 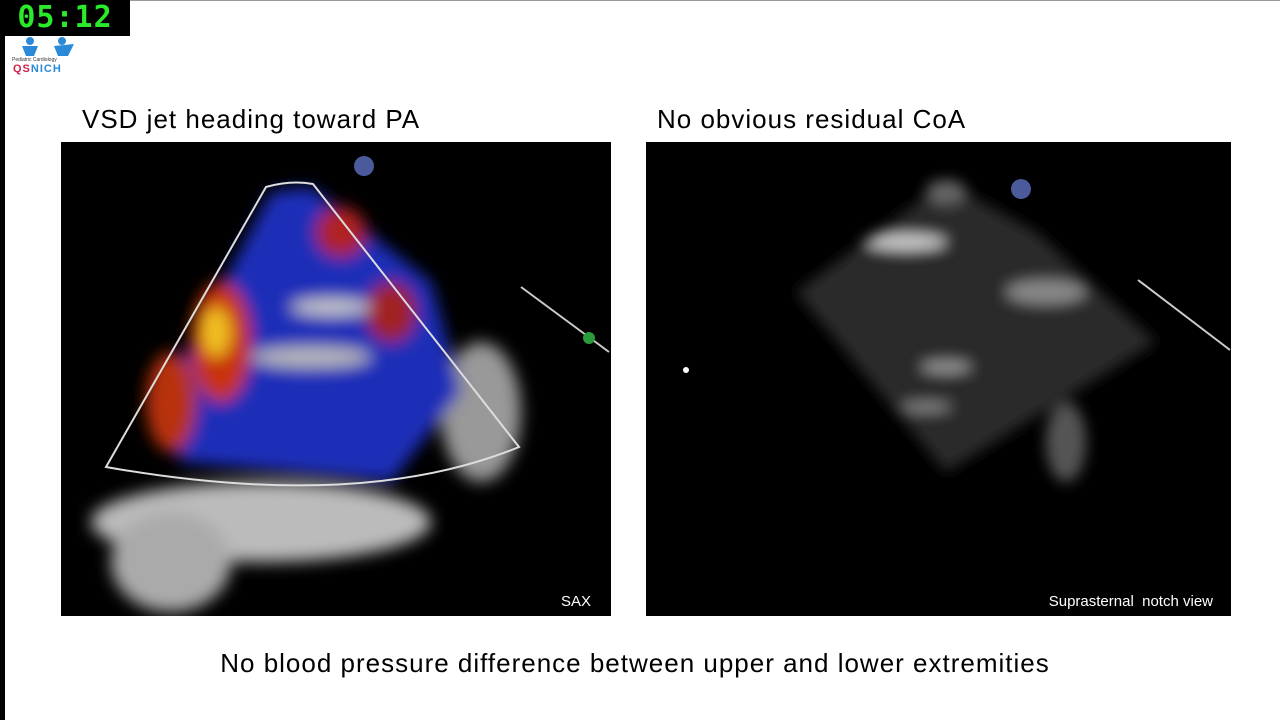 I want to click on left-panel-title: VSD jet heading toward PA, so click(x=251, y=119).